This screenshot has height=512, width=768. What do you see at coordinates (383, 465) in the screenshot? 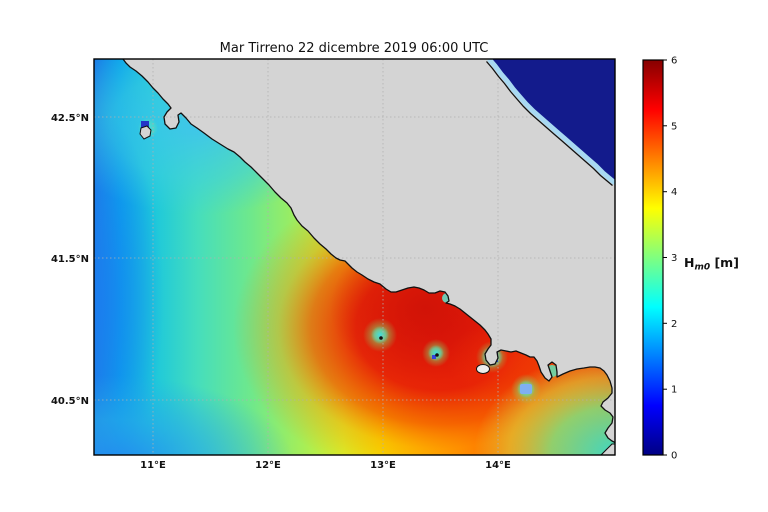
I see `x-tick-label-13e: 13°E` at bounding box center [383, 465].